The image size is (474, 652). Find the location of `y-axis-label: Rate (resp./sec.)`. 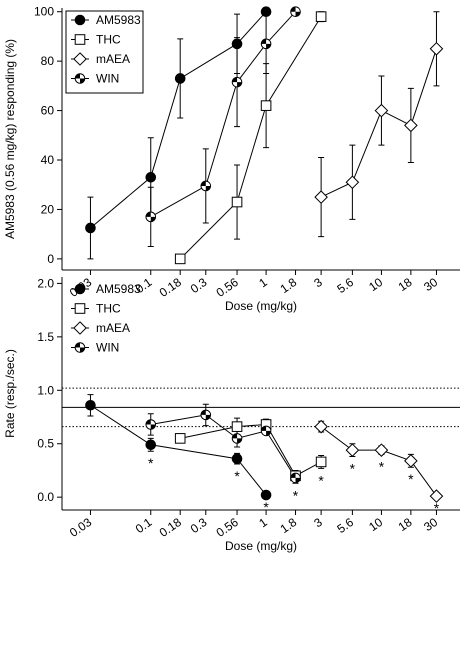

y-axis-label: Rate (resp./sec.) is located at coordinates (10, 393).